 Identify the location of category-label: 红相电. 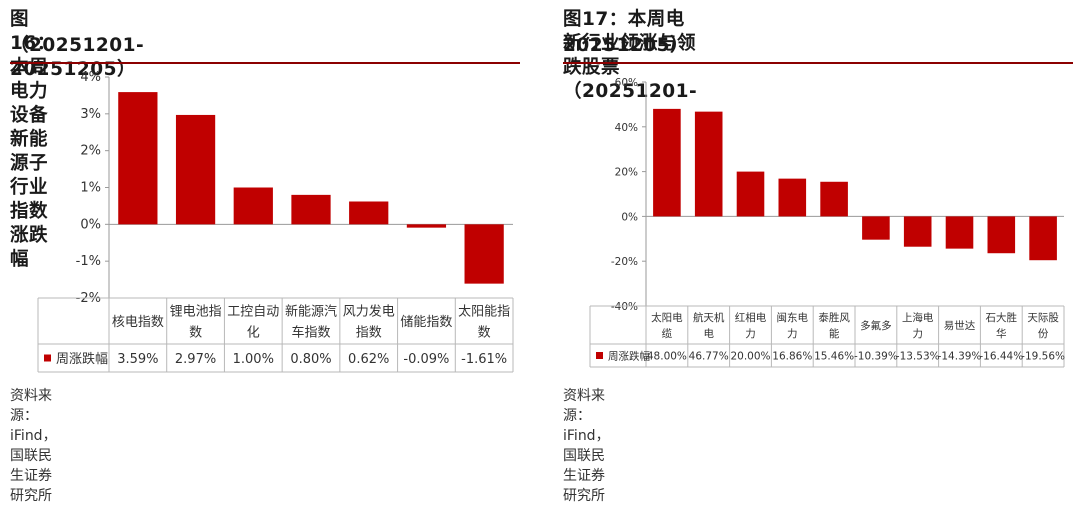
(751, 317).